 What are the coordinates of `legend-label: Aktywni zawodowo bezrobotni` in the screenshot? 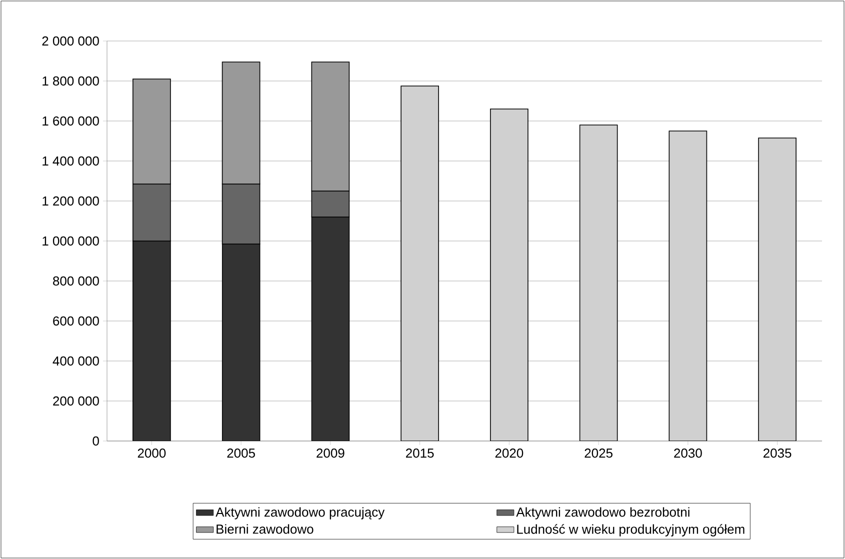 It's located at (603, 513).